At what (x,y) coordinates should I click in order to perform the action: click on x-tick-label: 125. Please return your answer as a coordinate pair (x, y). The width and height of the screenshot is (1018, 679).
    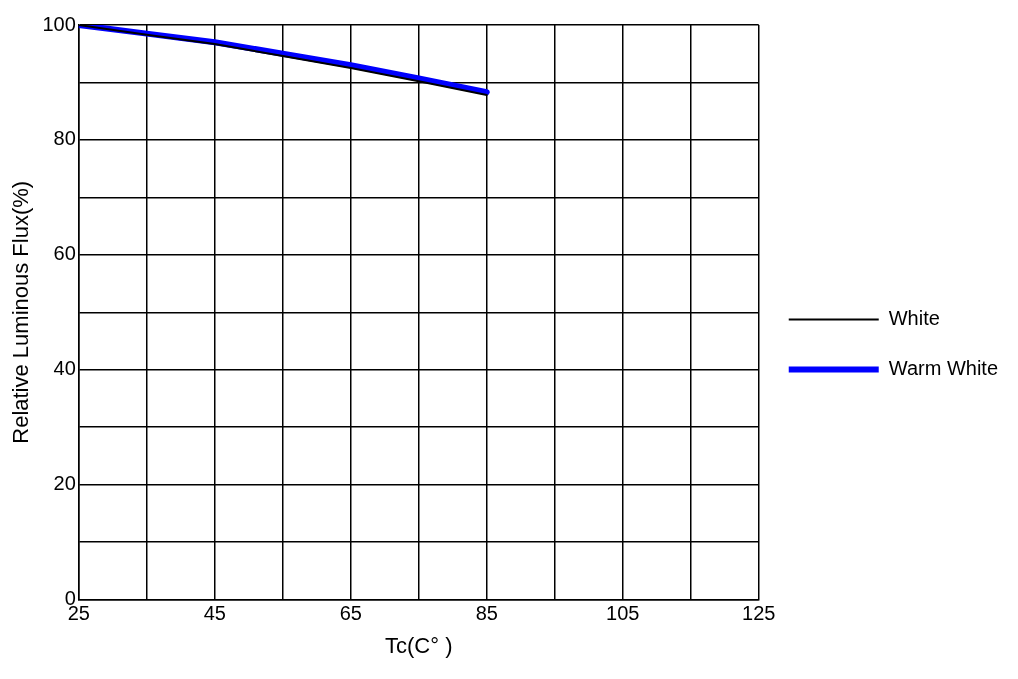
    Looking at the image, I should click on (759, 613).